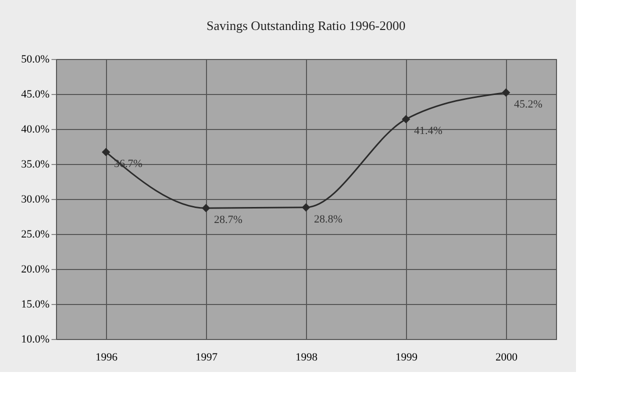  What do you see at coordinates (35, 130) in the screenshot?
I see `y-tick-label: 40.0%` at bounding box center [35, 130].